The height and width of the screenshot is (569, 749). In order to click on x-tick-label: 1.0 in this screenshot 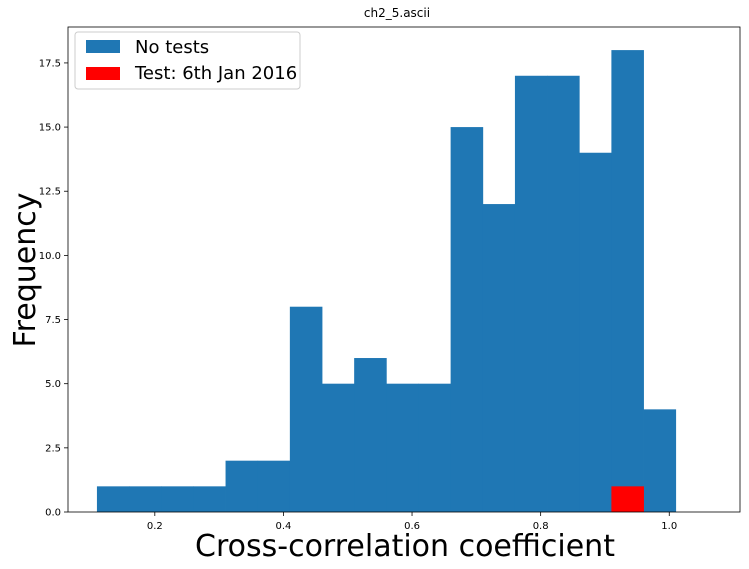, I will do `click(669, 526)`.